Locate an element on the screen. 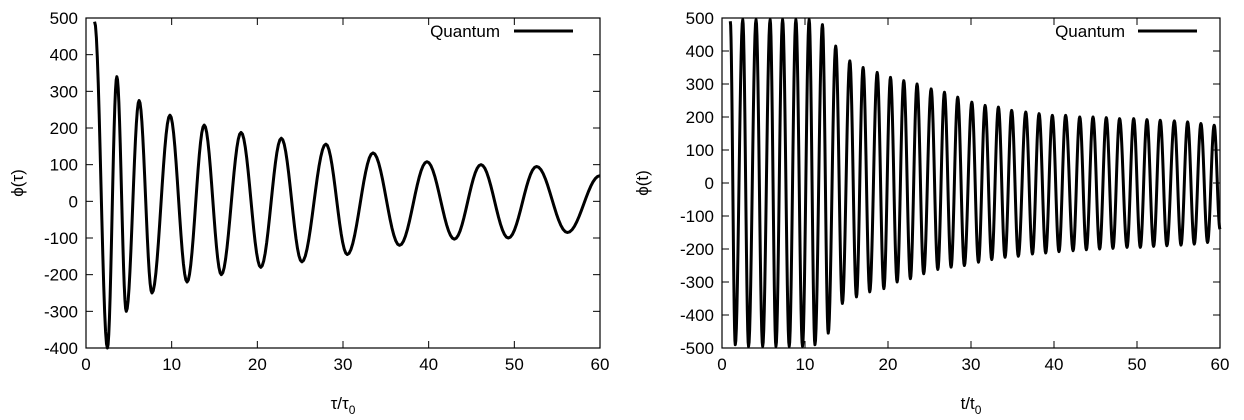 Image resolution: width=1244 pixels, height=420 pixels. right-x-tick-label: 10 is located at coordinates (805, 364).